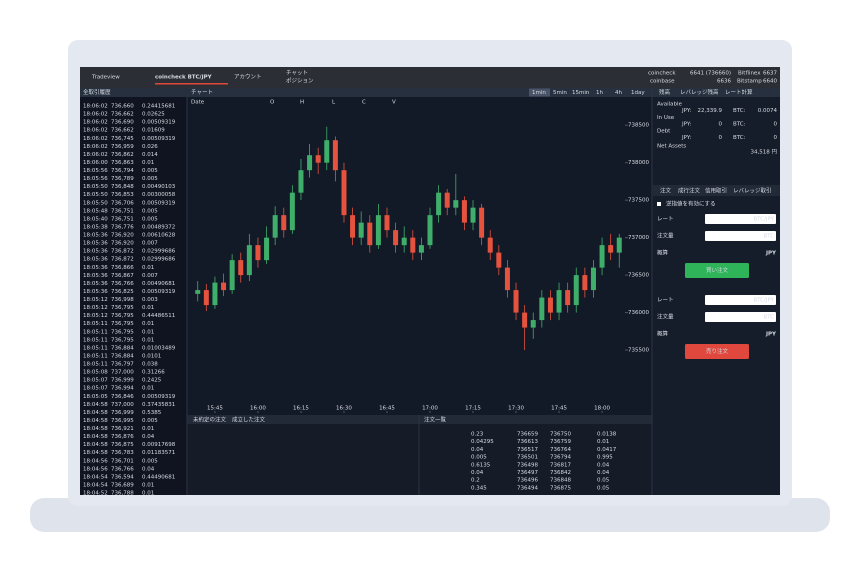 The height and width of the screenshot is (570, 860). What do you see at coordinates (527, 458) in the screenshot?
I see `bid-price: 736501` at bounding box center [527, 458].